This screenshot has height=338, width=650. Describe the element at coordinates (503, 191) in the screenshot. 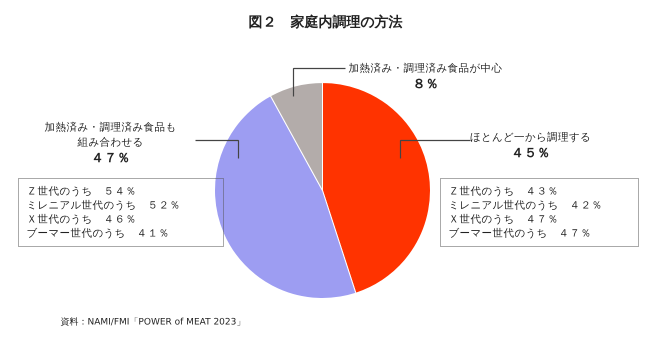

I see `text: Ｚ世代のうち ４３％` at that location.